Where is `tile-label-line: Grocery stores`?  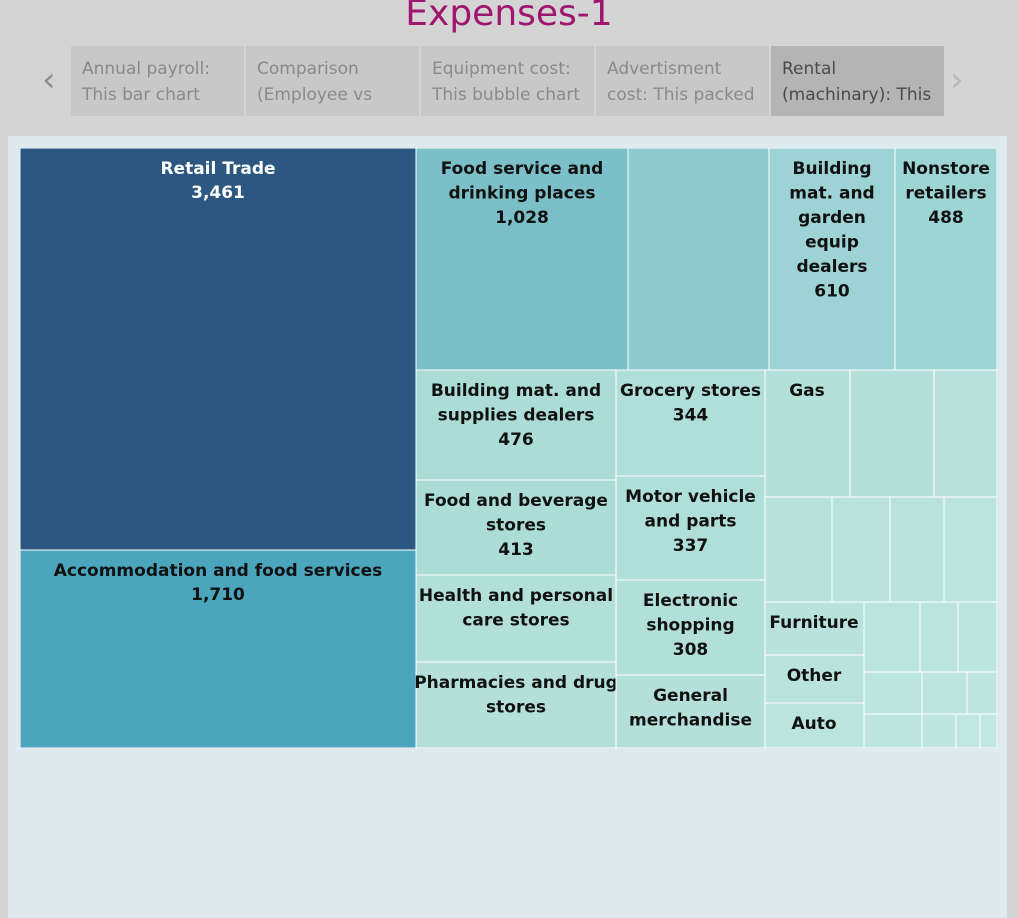
tile-label-line: Grocery stores is located at coordinates (690, 391).